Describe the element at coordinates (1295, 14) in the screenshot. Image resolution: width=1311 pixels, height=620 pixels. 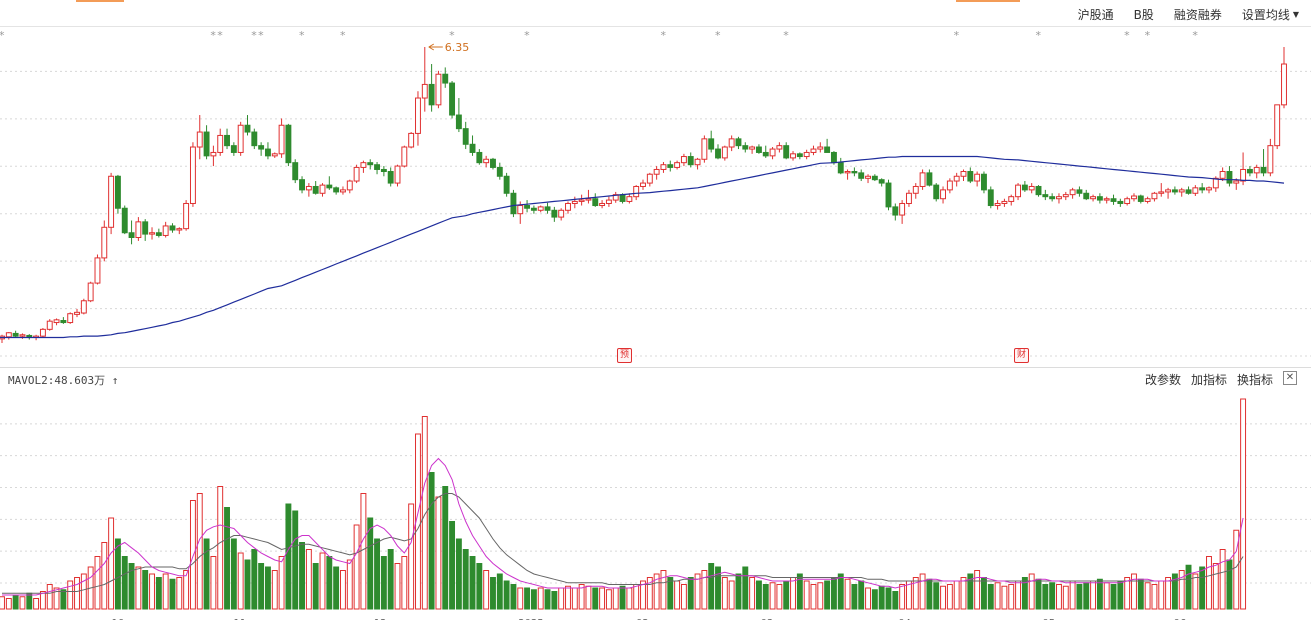
I see `chevron-down-icon: ▼` at that location.